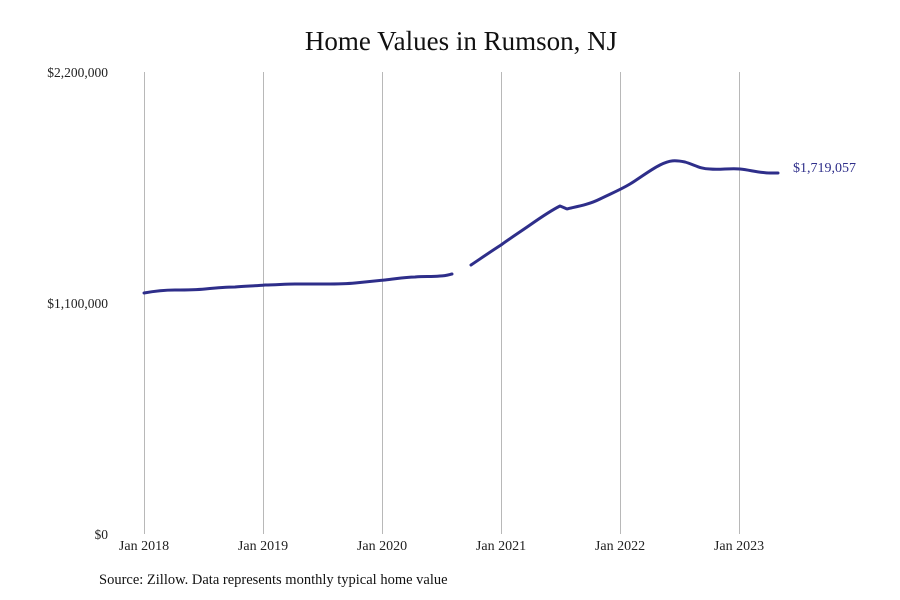 Image resolution: width=900 pixels, height=600 pixels. What do you see at coordinates (620, 546) in the screenshot?
I see `x-tick-label: Jan 2022` at bounding box center [620, 546].